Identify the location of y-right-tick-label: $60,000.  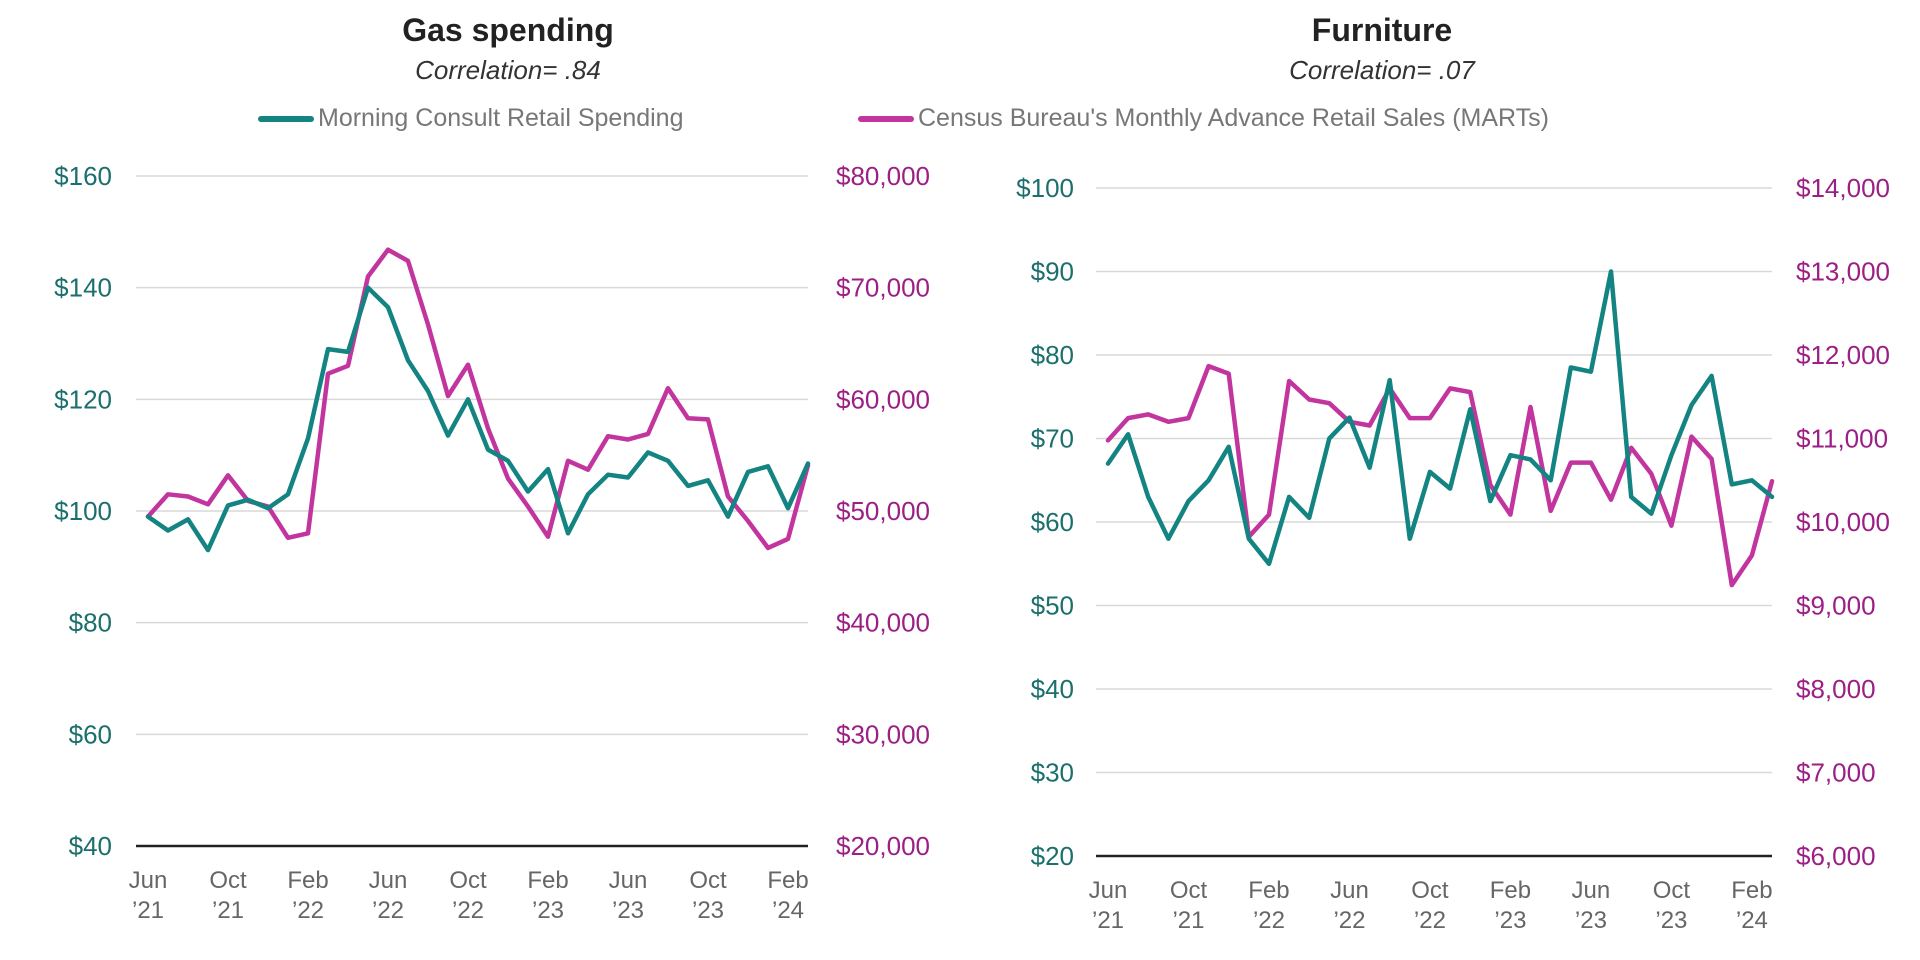
(883, 399).